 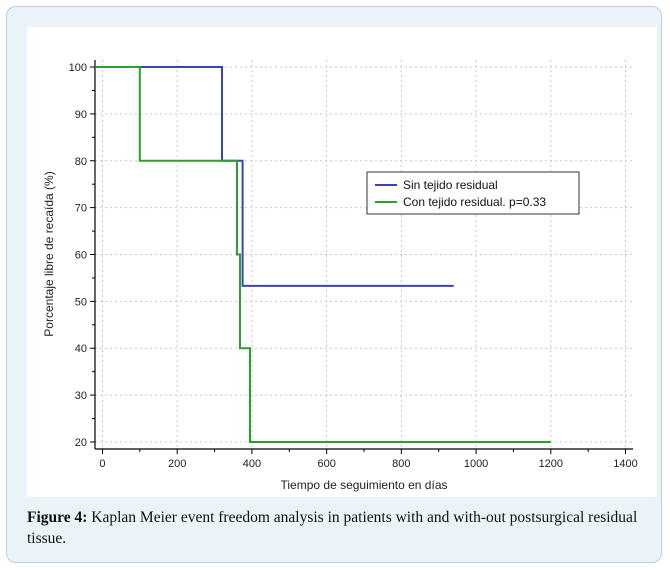 I want to click on x-tick-label: 1000, so click(x=476, y=464).